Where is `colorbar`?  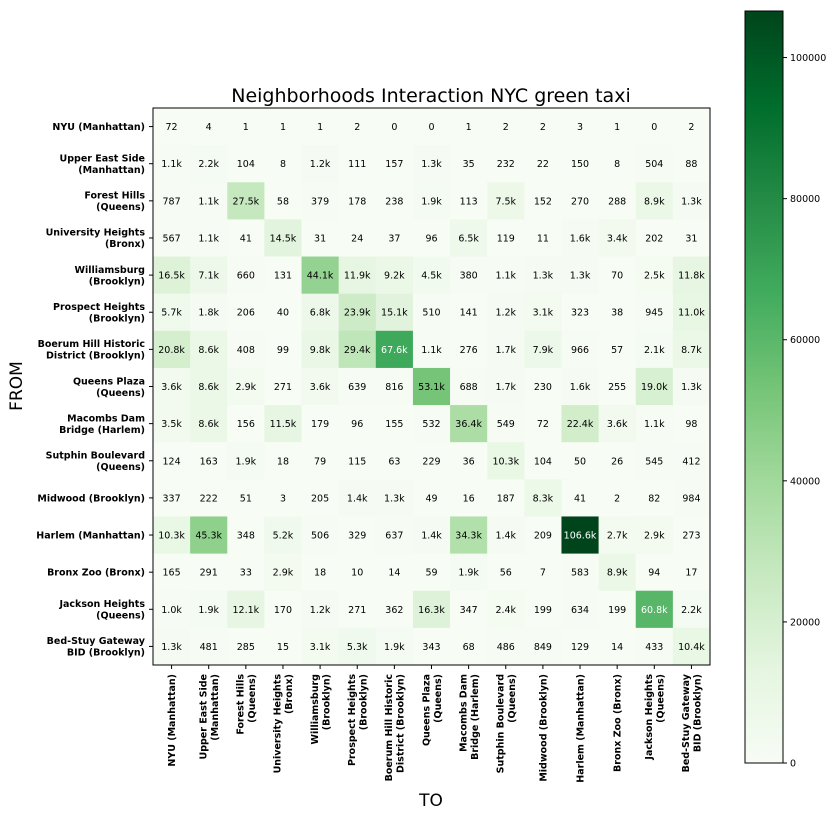
colorbar is located at coordinates (764, 387).